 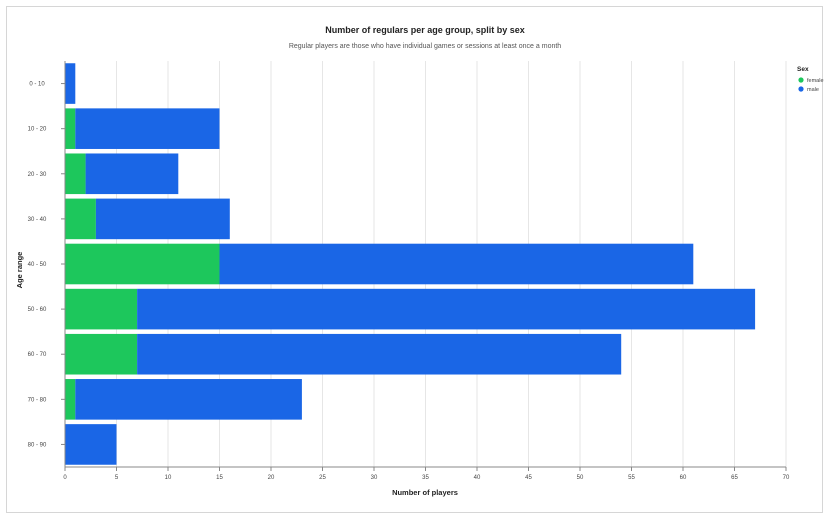 What do you see at coordinates (477, 478) in the screenshot?
I see `x-tick-label: 40` at bounding box center [477, 478].